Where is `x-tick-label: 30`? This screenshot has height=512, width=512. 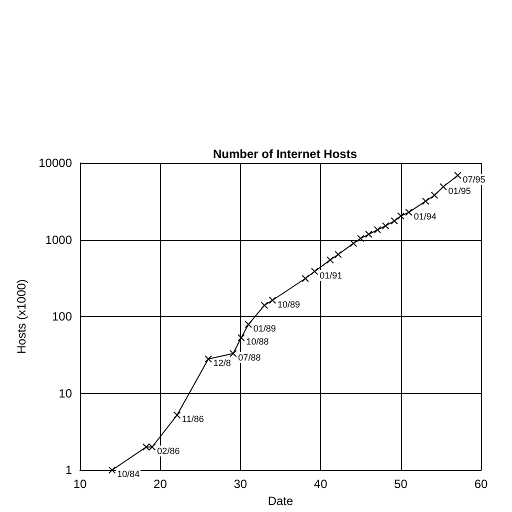 x-tick-label: 30 is located at coordinates (241, 484).